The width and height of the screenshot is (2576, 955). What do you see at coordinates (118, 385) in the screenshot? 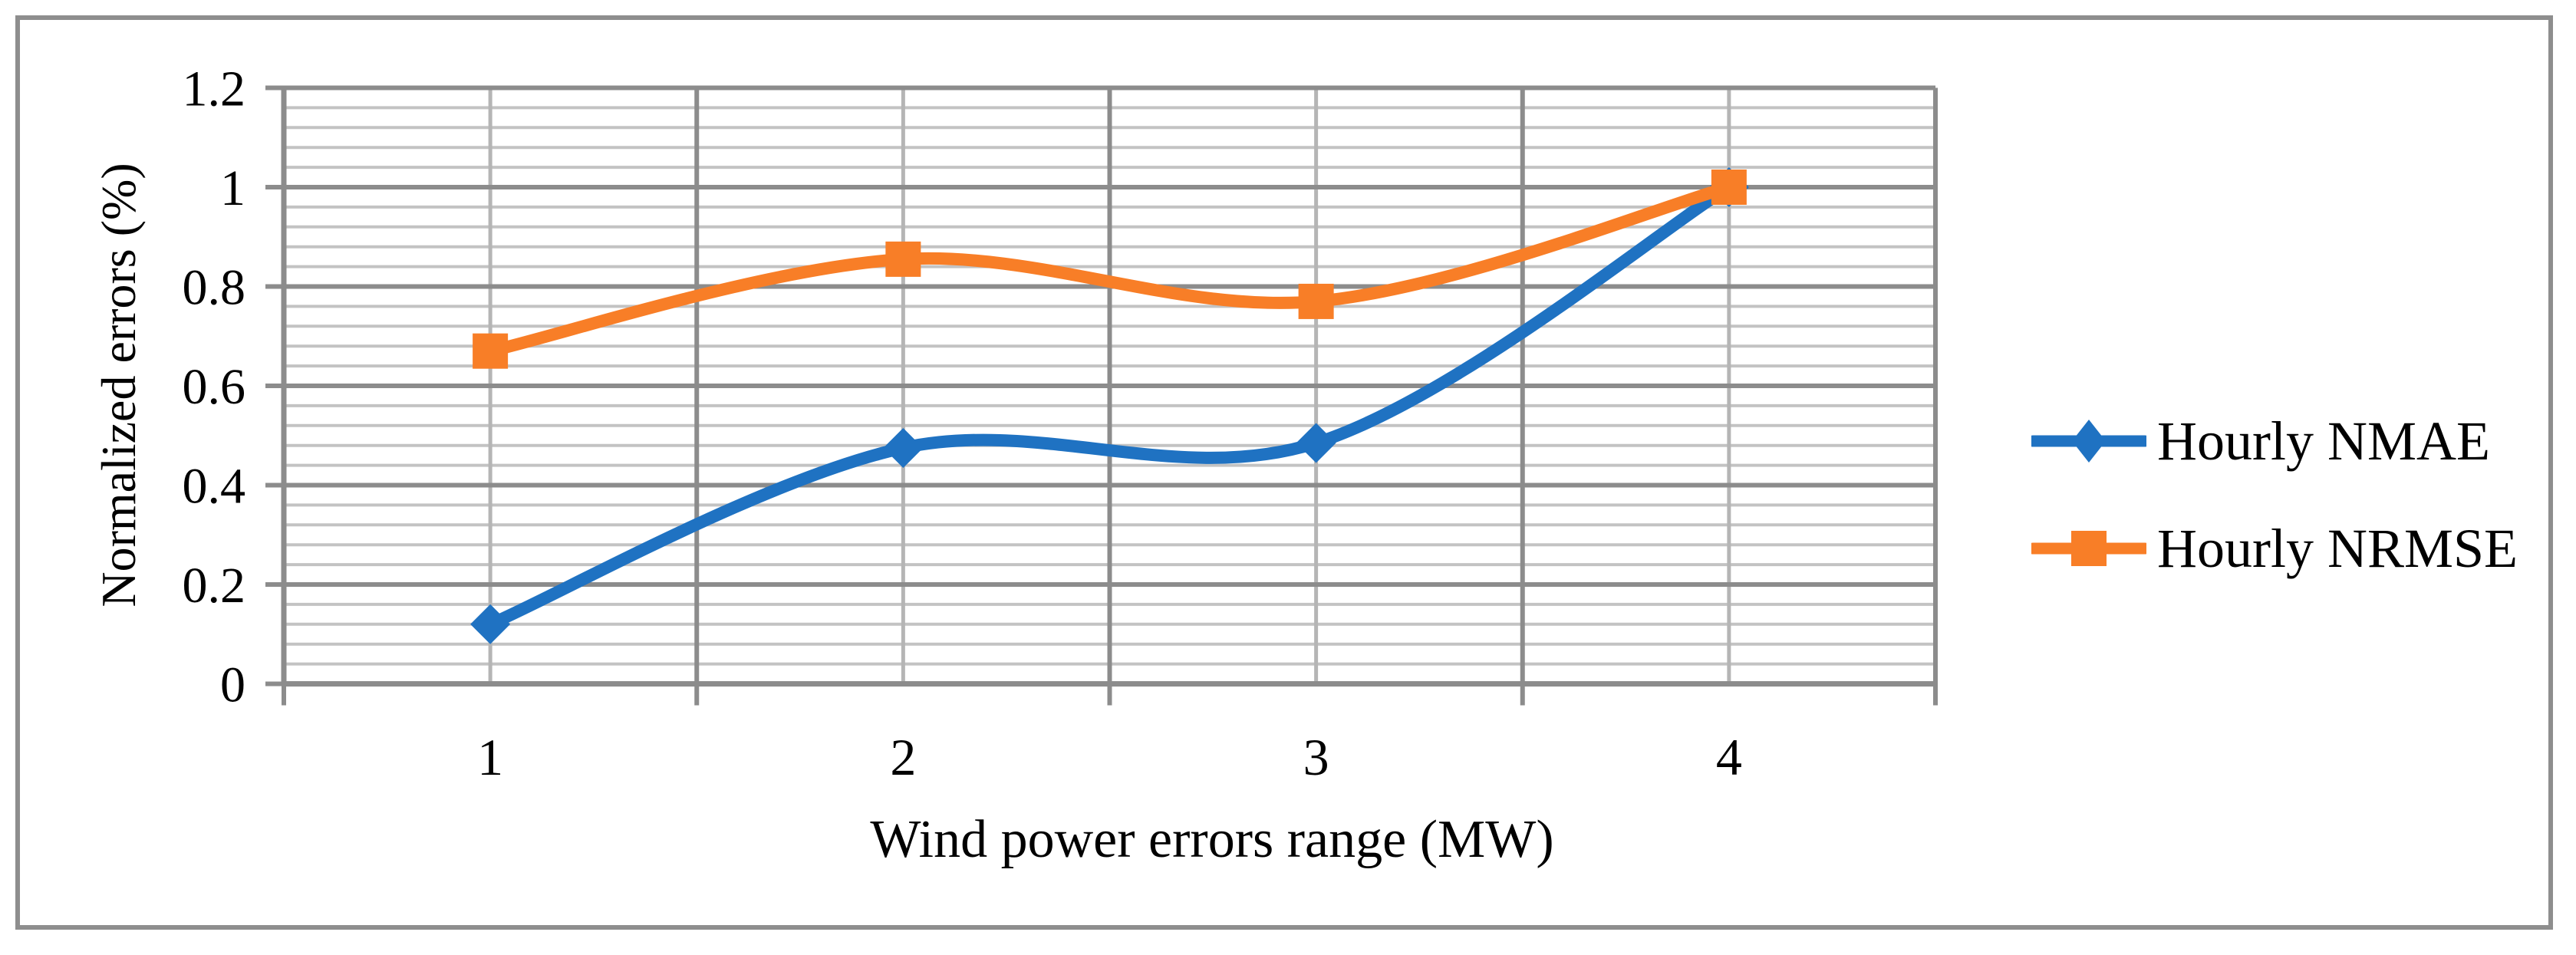
I see `y-axis-title: Normalized errors (%)` at bounding box center [118, 385].